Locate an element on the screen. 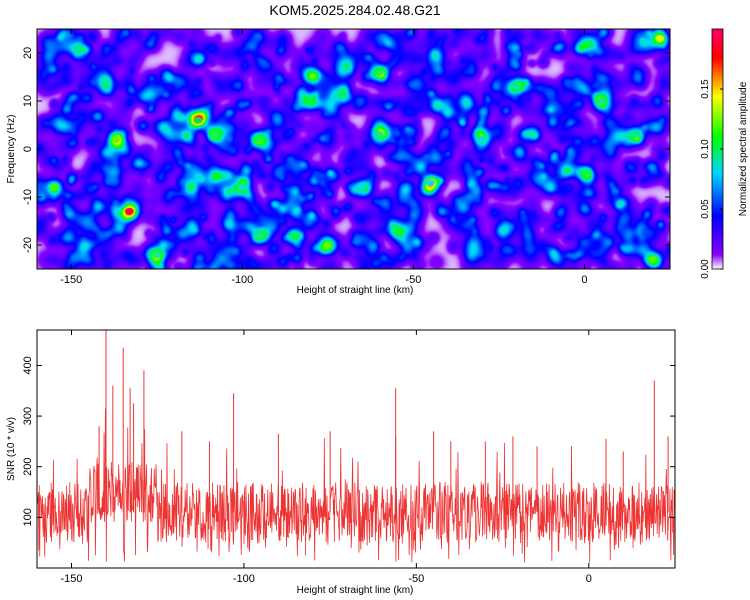  snr-x-tick-label: -100 is located at coordinates (244, 579).